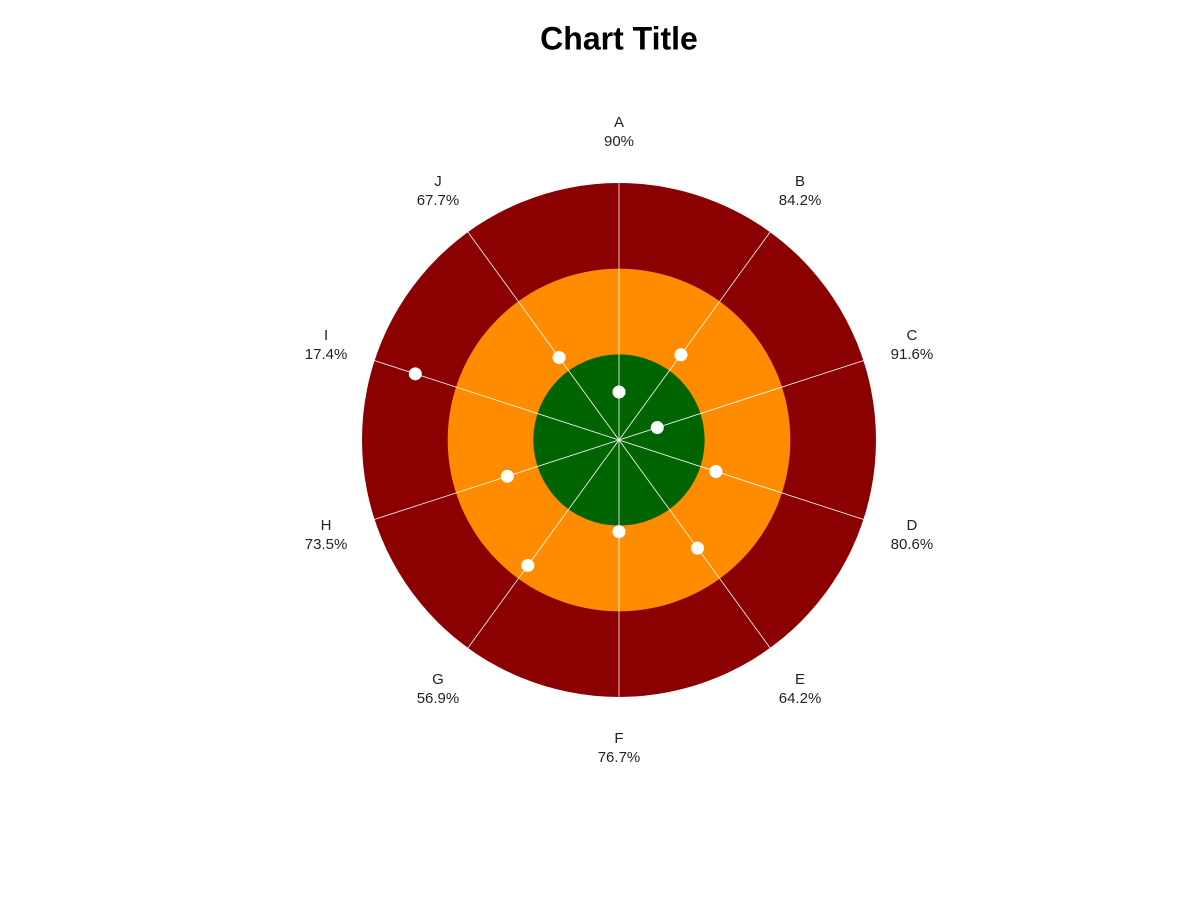 The height and width of the screenshot is (900, 1200). I want to click on percent-label: 91.6%, so click(912, 354).